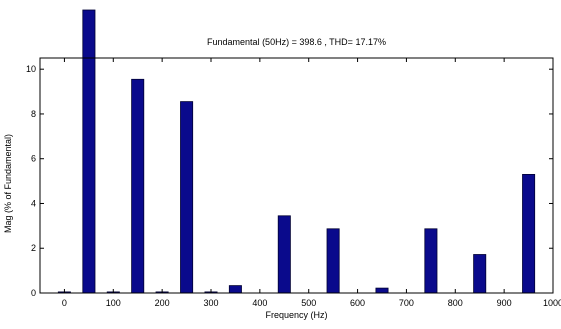 The width and height of the screenshot is (561, 329). Describe the element at coordinates (308, 303) in the screenshot. I see `x-tick-label: 500` at that location.